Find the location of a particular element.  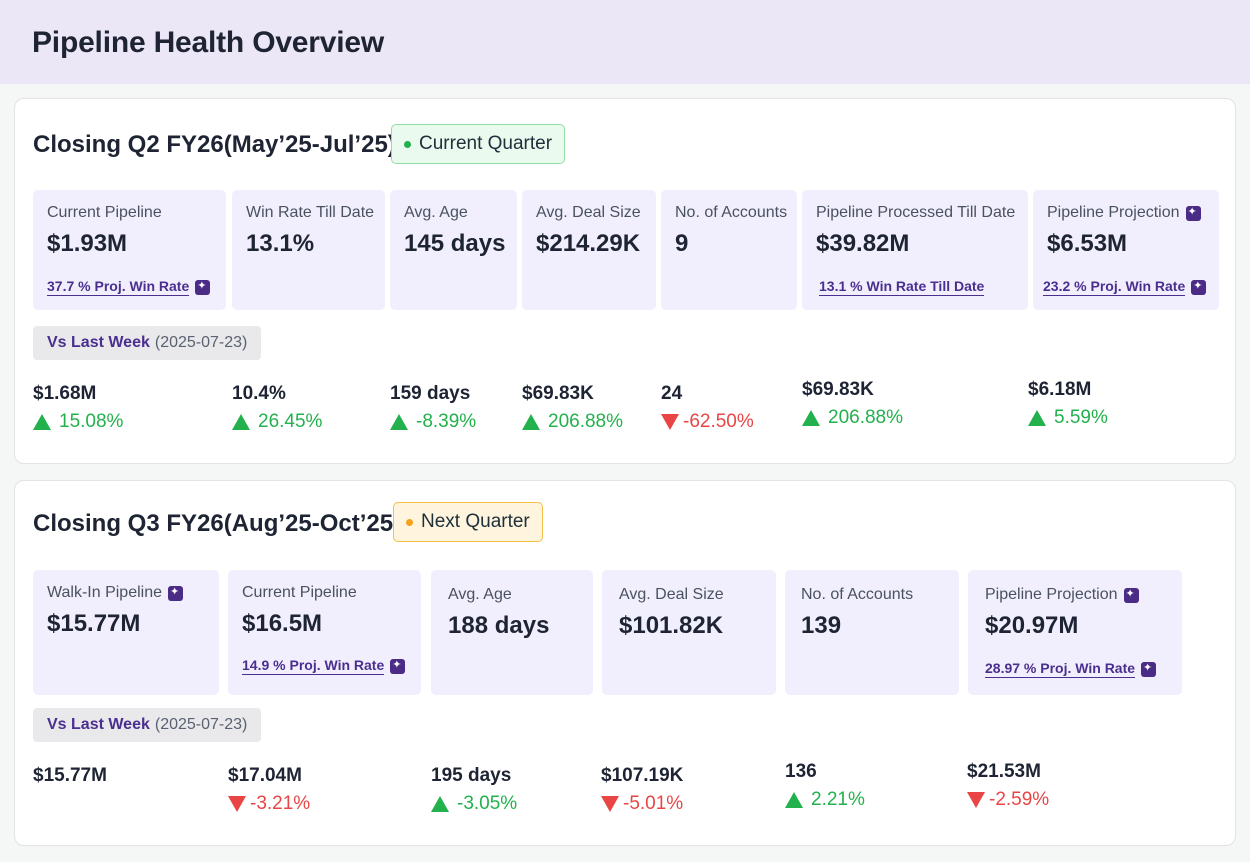

q2-card-accounts: No. of Accounts 9 is located at coordinates (729, 250).